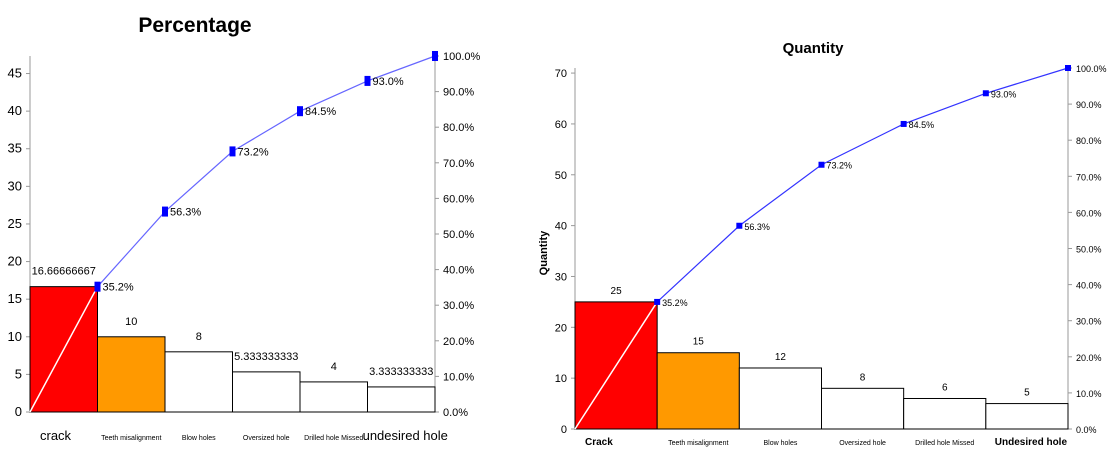  Describe the element at coordinates (561, 74) in the screenshot. I see `y-tick-label: 70` at that location.